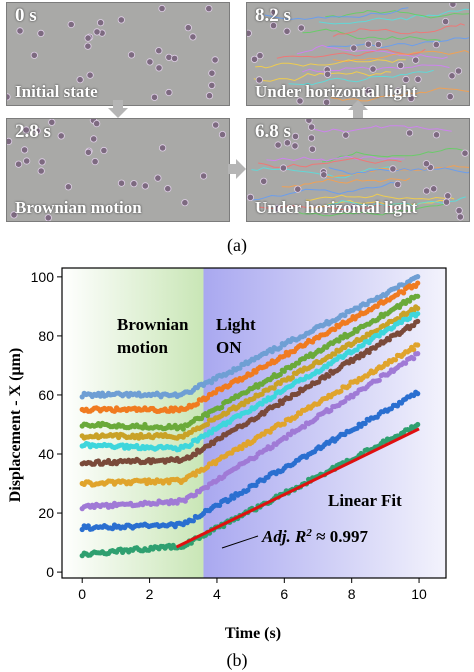 The image size is (474, 672). What do you see at coordinates (237, 660) in the screenshot?
I see `figure-label-b: (b)` at bounding box center [237, 660].